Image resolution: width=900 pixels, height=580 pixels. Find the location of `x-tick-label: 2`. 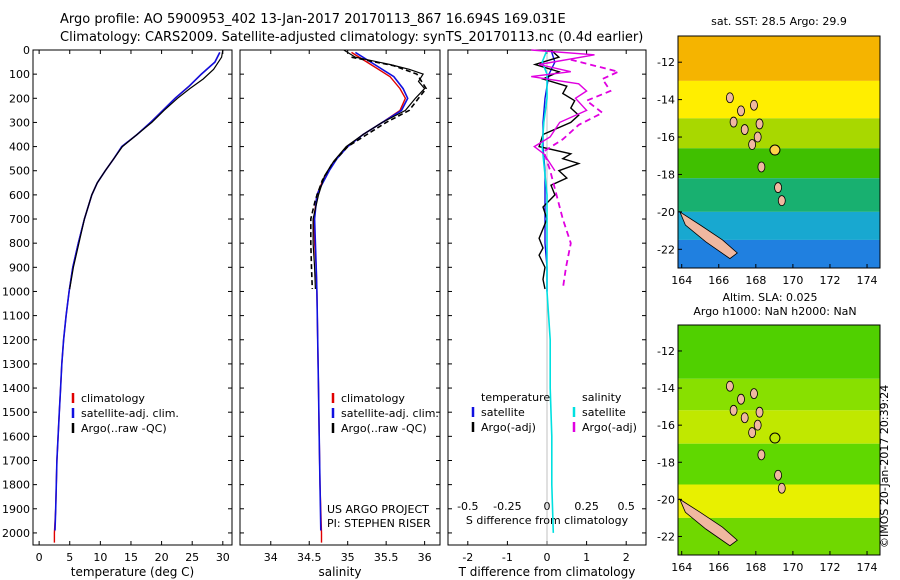

x-tick-label: 2 is located at coordinates (626, 557).